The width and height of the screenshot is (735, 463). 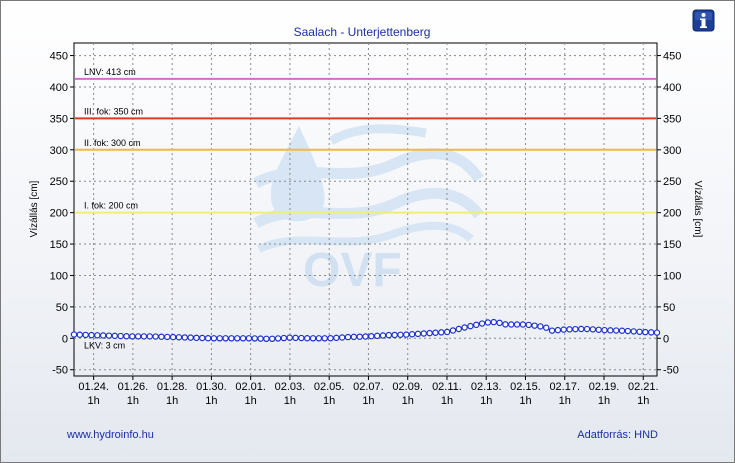 What do you see at coordinates (59, 57) in the screenshot?
I see `y-tick-label-left: 450` at bounding box center [59, 57].